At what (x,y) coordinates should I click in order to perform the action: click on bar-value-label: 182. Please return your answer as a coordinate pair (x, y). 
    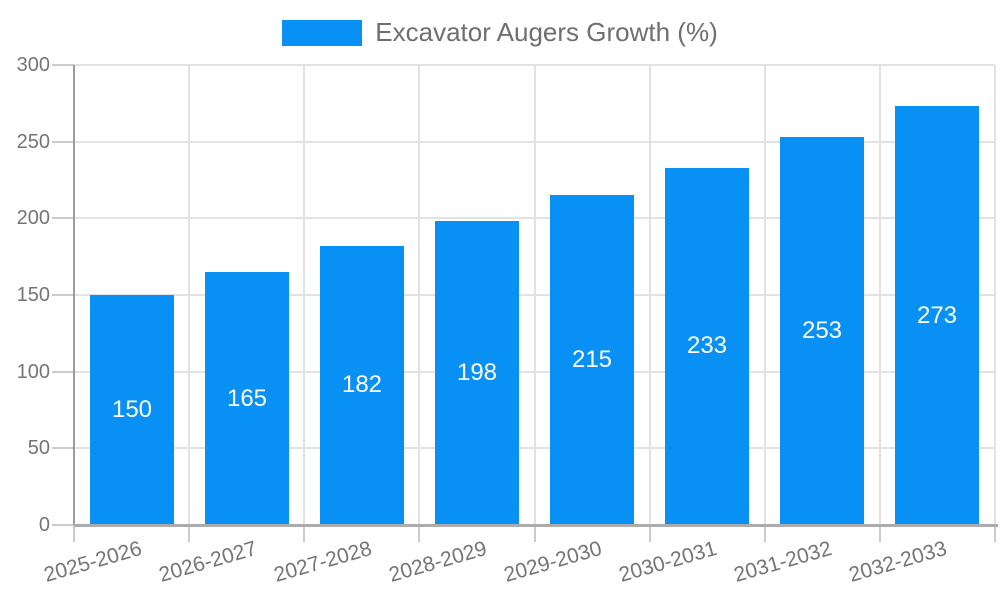
    Looking at the image, I should click on (362, 384).